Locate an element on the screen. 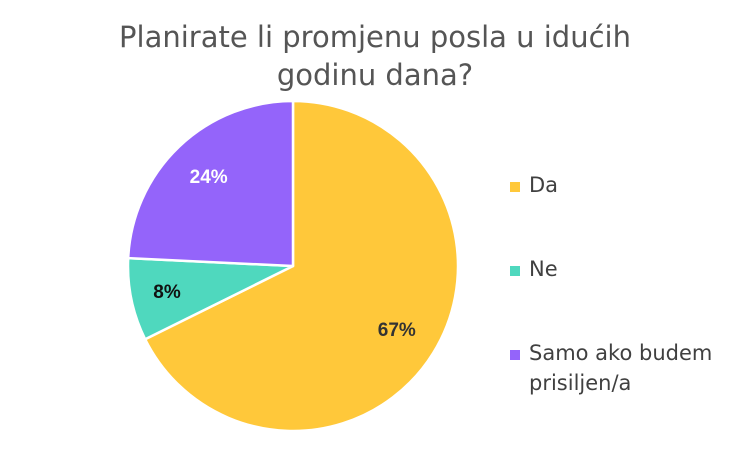 The image size is (750, 449). pie-data-labels: 67% 8% 24% is located at coordinates (284, 254).